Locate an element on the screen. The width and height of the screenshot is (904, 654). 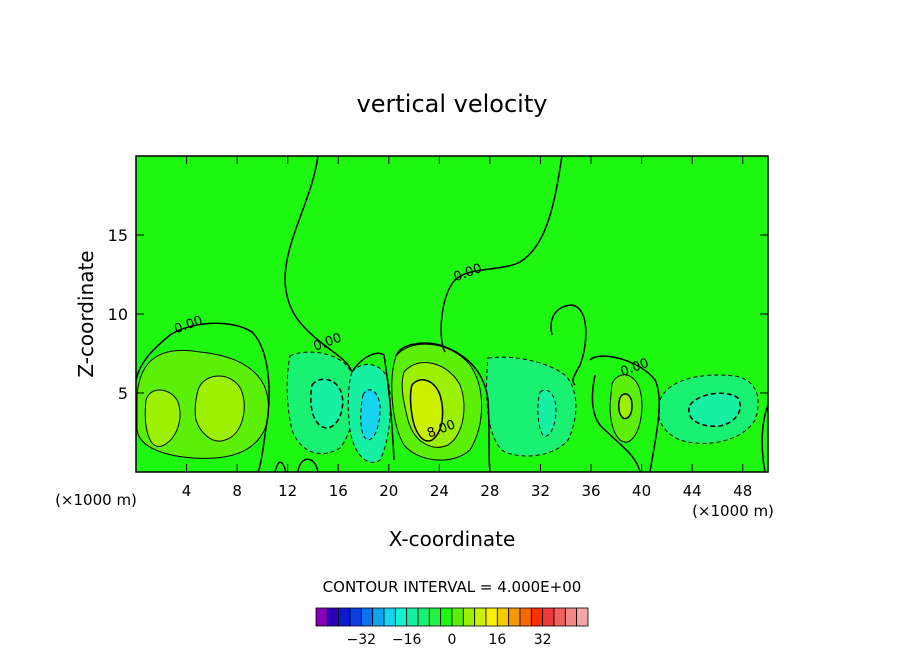
x-tick-label: 28 is located at coordinates (489, 491).